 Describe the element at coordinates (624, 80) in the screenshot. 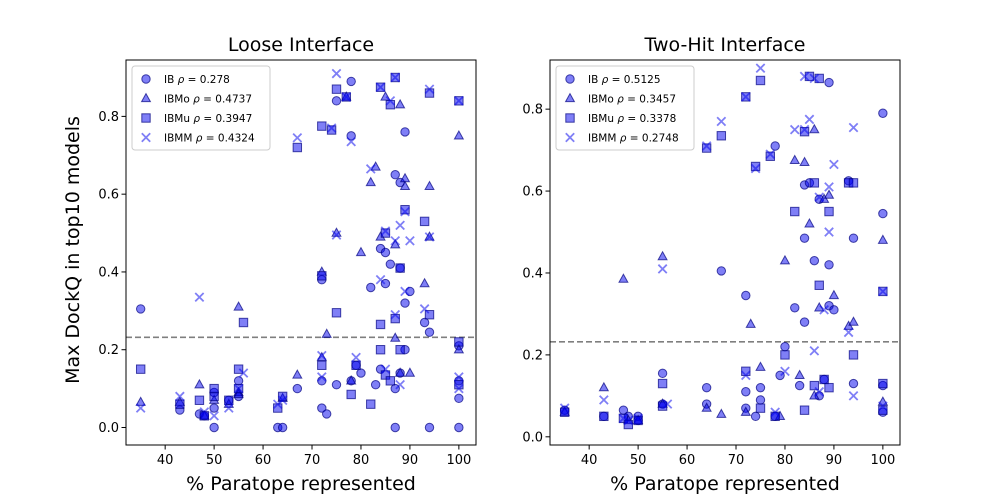

I see `legend-label: IB ρ = 0.5125` at that location.